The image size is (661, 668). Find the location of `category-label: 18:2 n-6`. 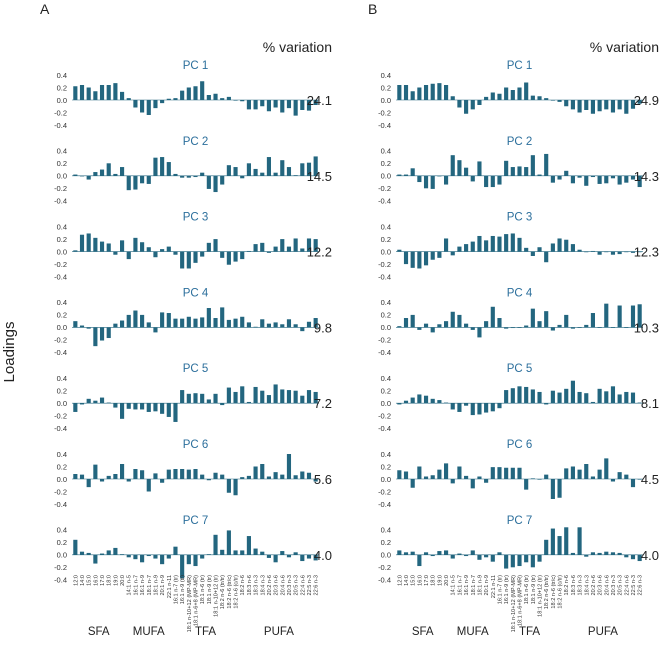

category-label: 18:2 n-6 is located at coordinates (567, 585).